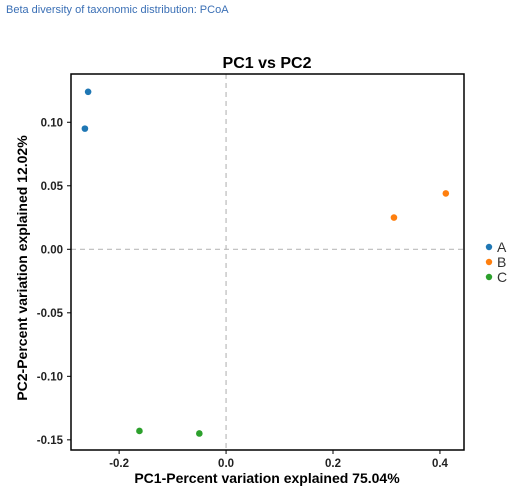 The width and height of the screenshot is (514, 489). What do you see at coordinates (267, 478) in the screenshot?
I see `x-axis-title: PC1-Percent variation explained 75.04%` at bounding box center [267, 478].